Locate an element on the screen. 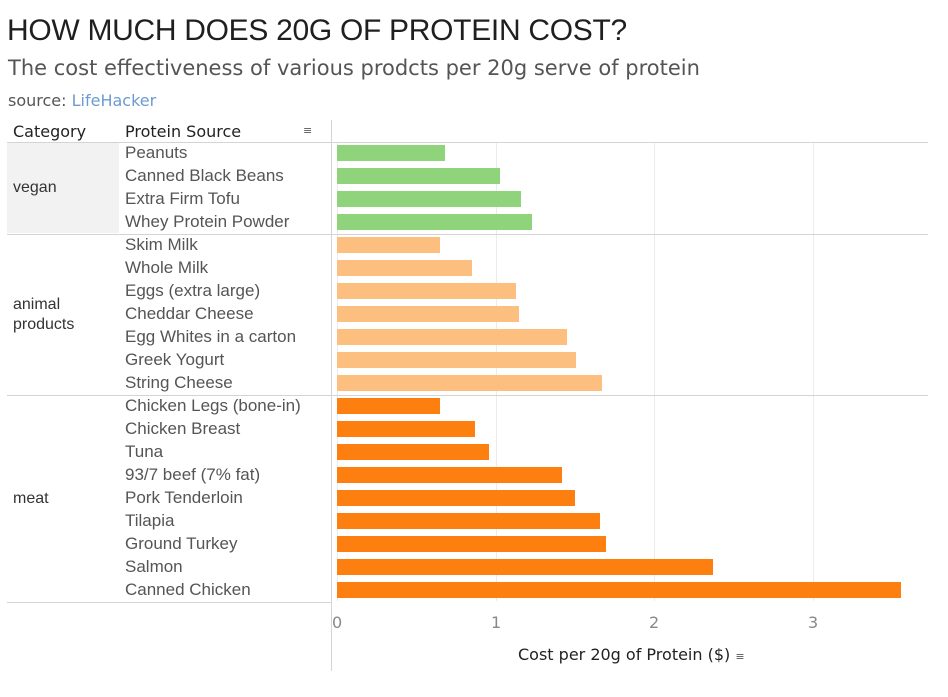  row-label: 93/7 beef (7% fat) is located at coordinates (193, 474).